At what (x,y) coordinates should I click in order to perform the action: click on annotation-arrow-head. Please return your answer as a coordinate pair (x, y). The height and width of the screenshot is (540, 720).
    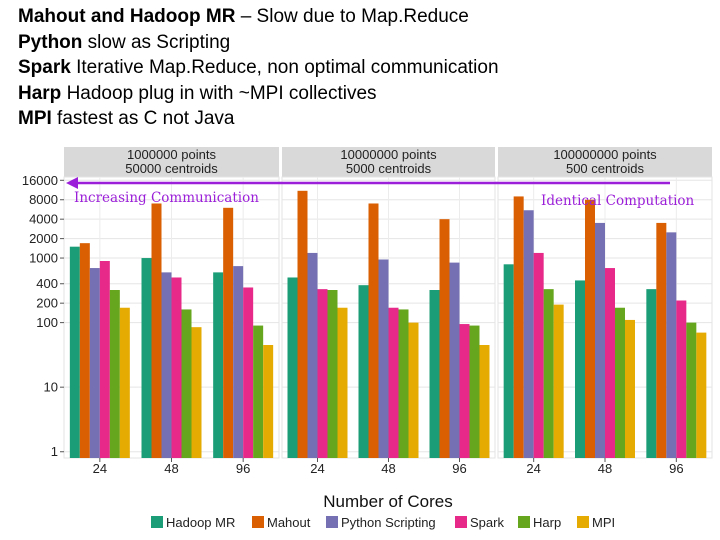
    Looking at the image, I should click on (72, 183).